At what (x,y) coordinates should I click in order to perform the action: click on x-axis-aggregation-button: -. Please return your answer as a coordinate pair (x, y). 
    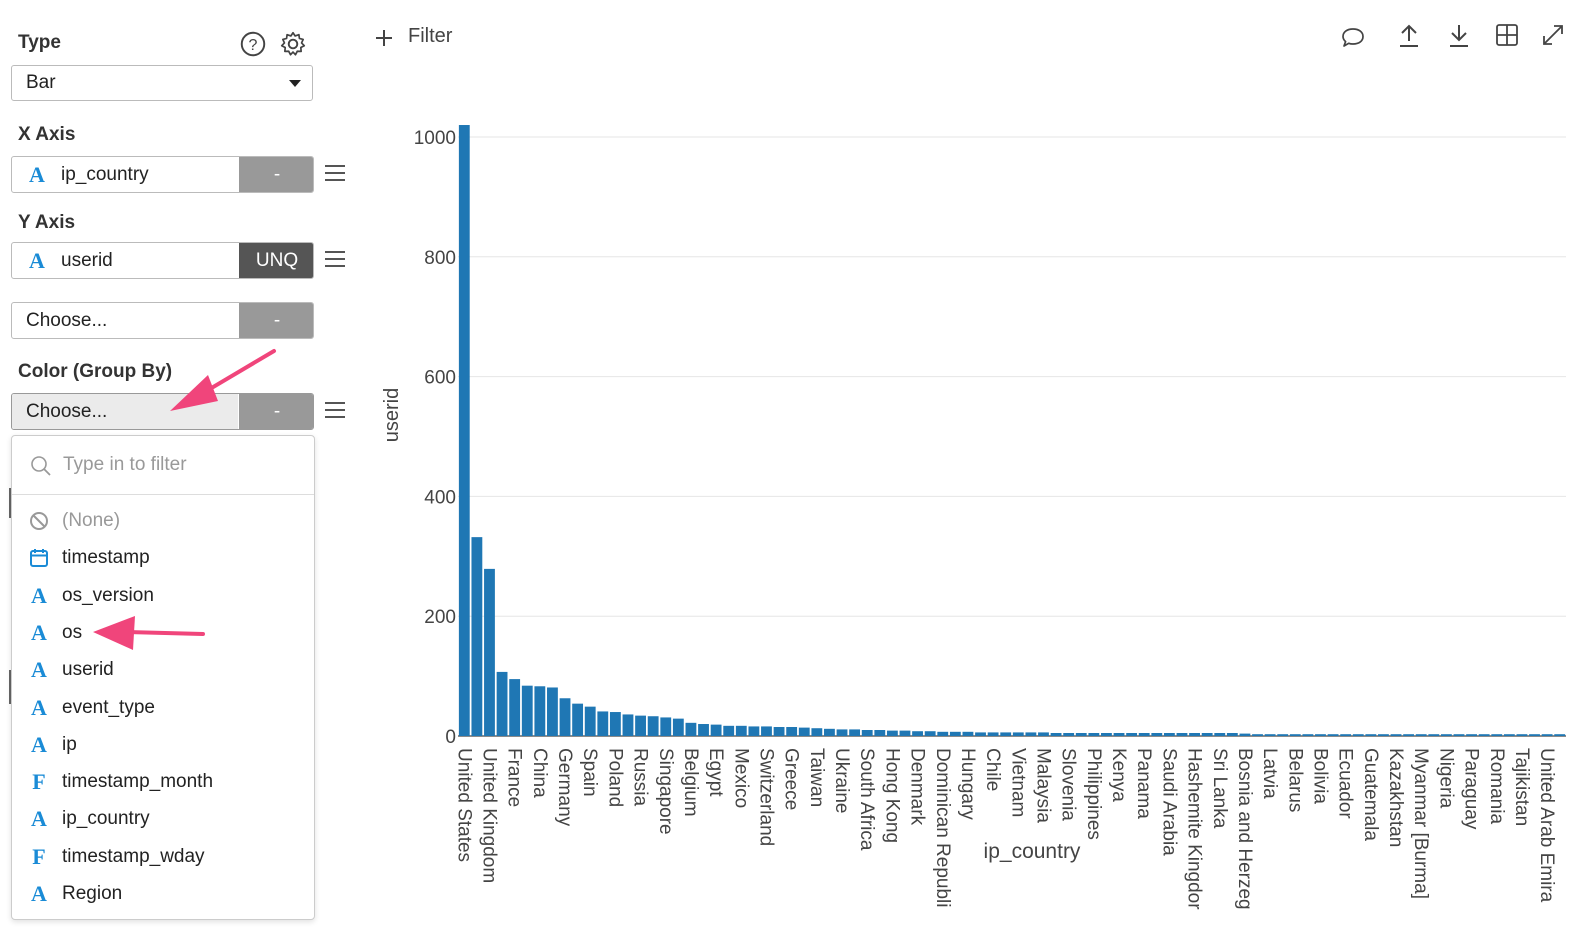
    Looking at the image, I should click on (276, 174).